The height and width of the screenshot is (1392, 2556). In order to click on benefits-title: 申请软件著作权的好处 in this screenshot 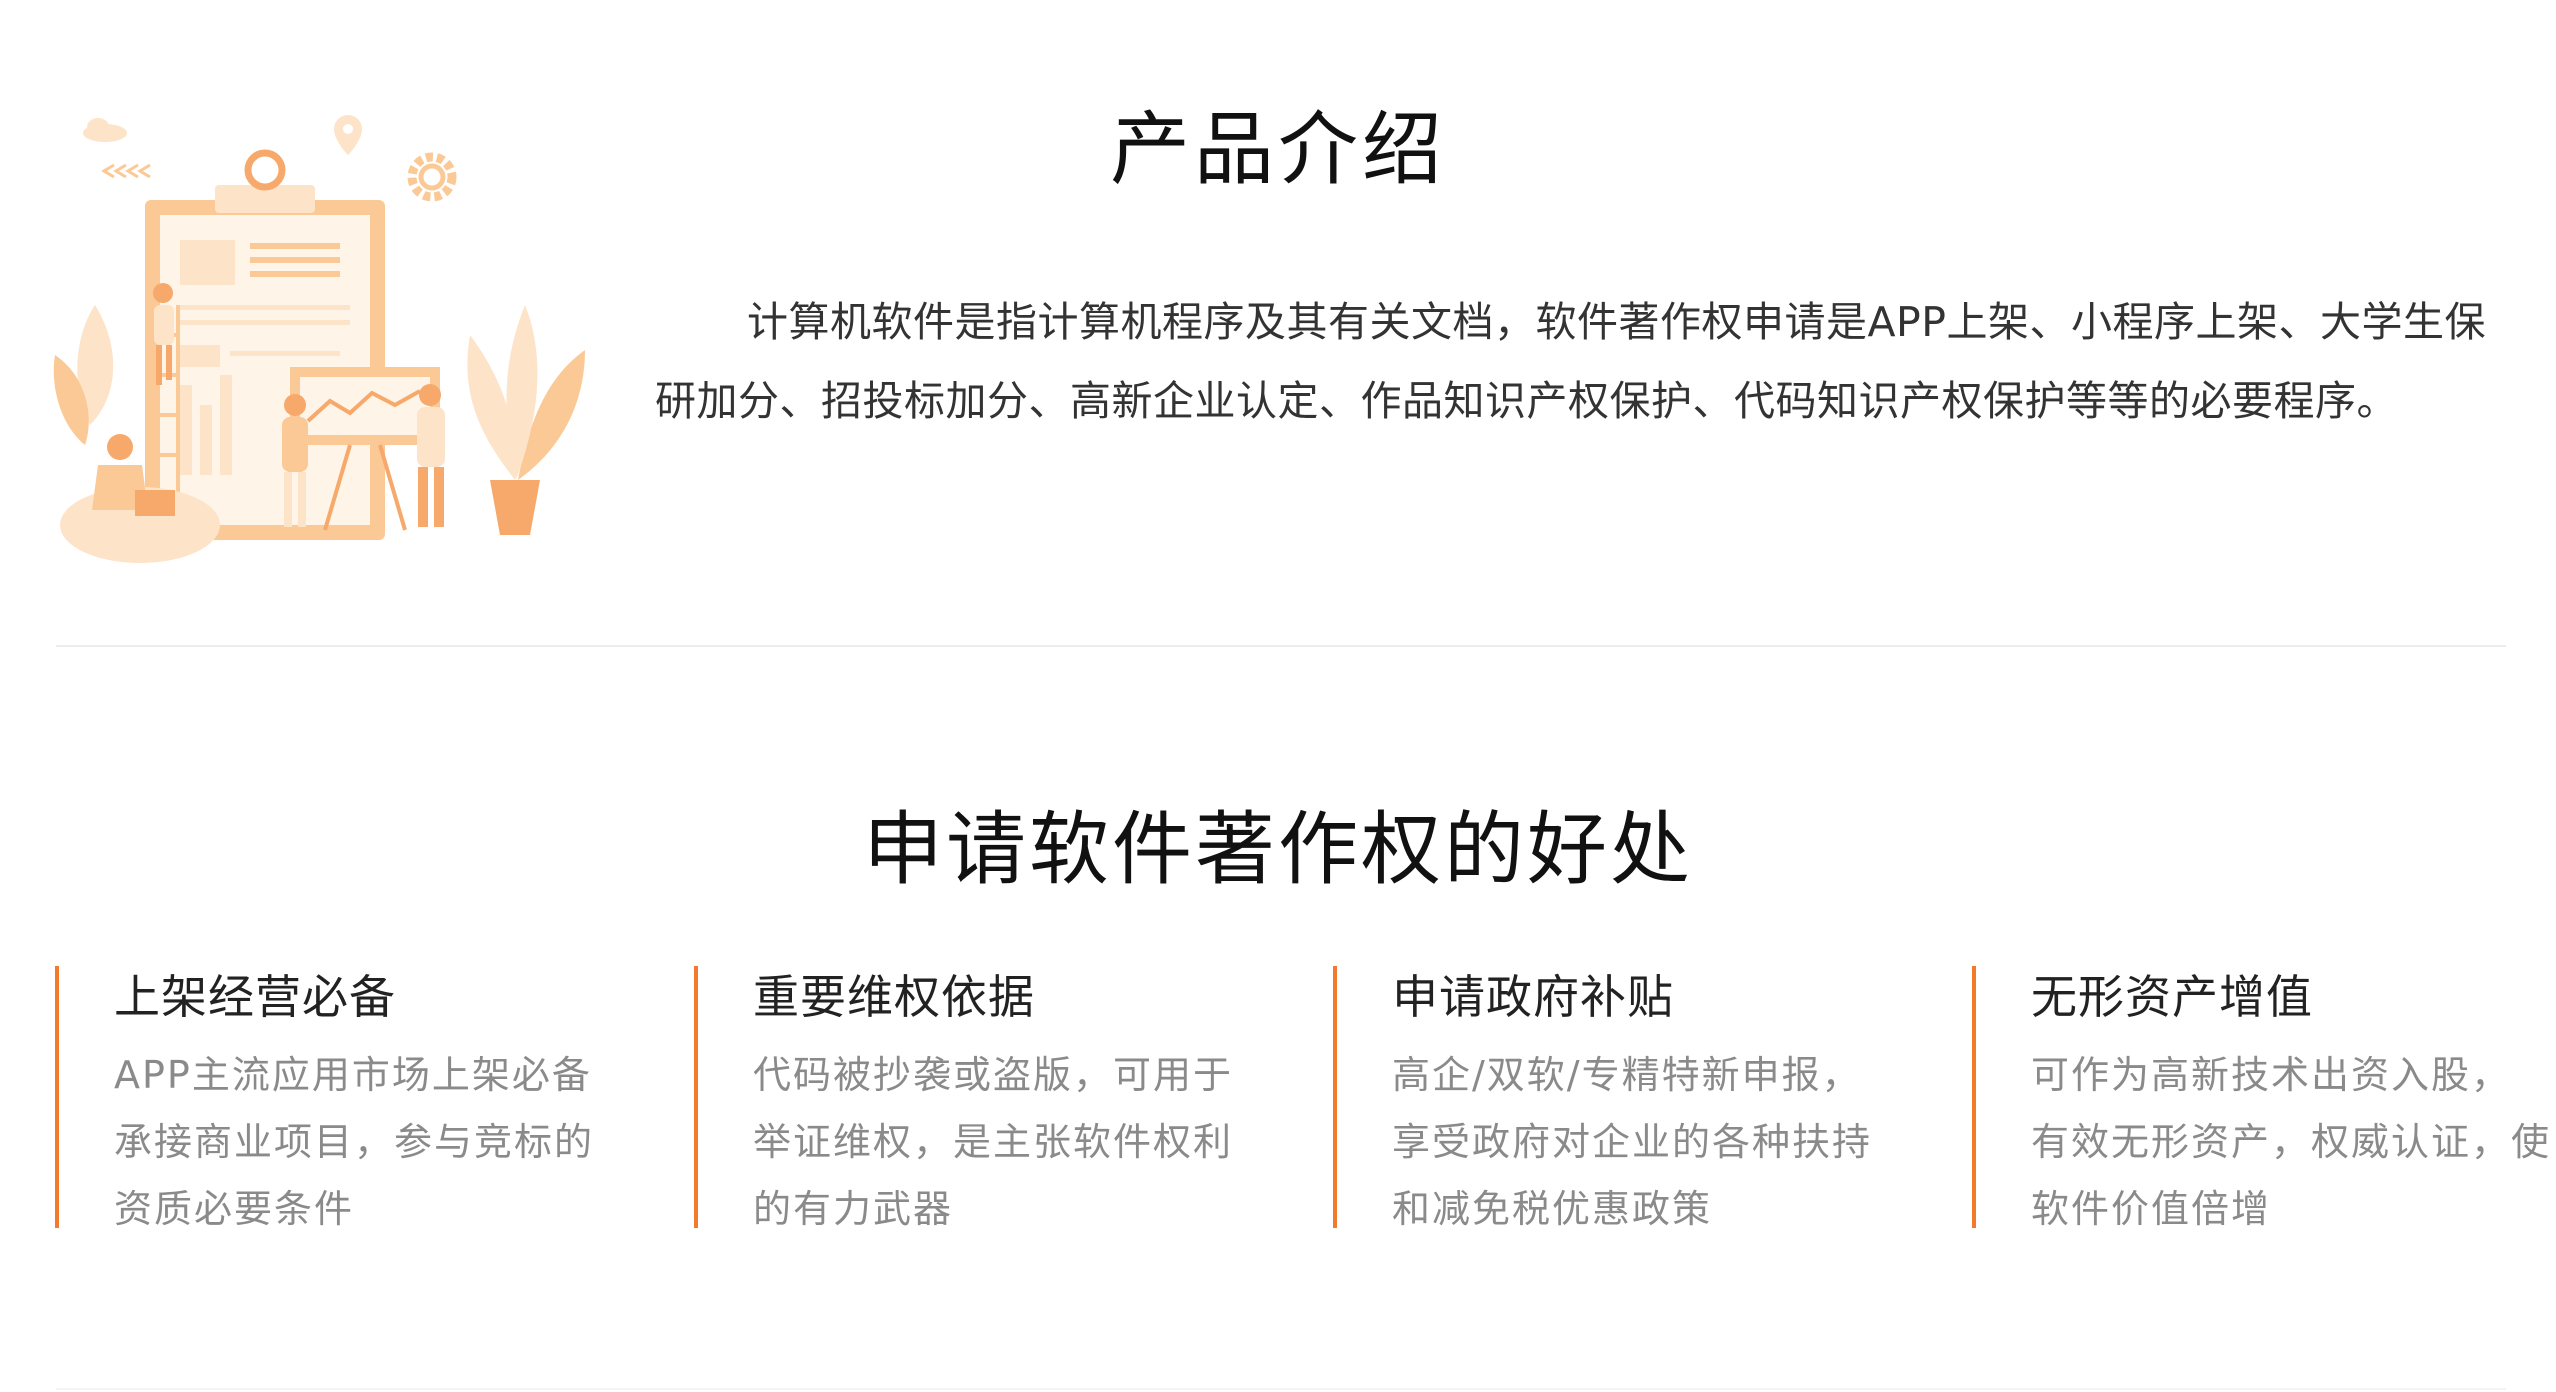, I will do `click(1278, 849)`.